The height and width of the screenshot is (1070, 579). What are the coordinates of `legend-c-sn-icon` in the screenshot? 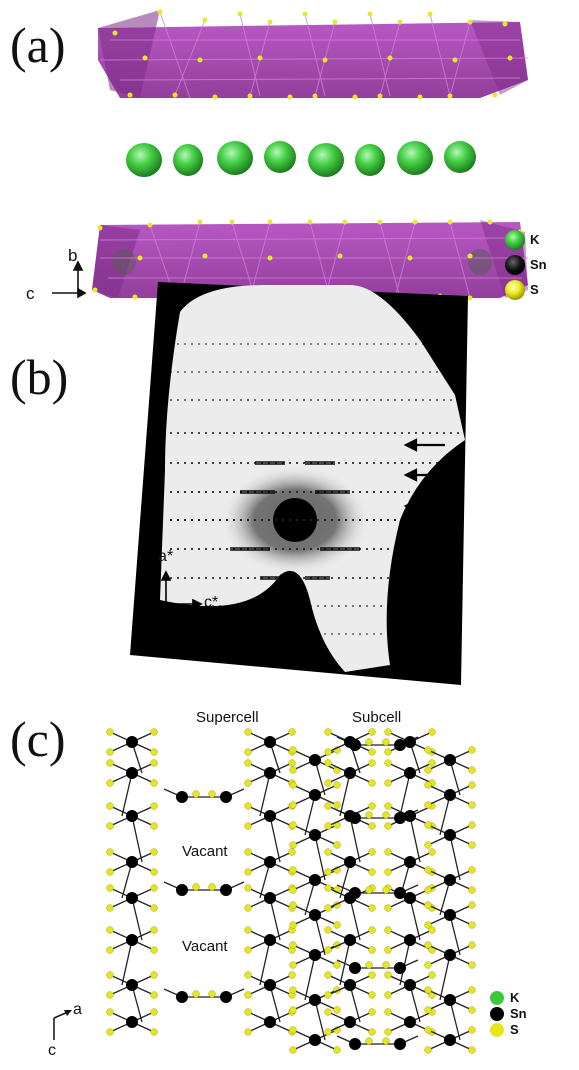 It's located at (497, 1014).